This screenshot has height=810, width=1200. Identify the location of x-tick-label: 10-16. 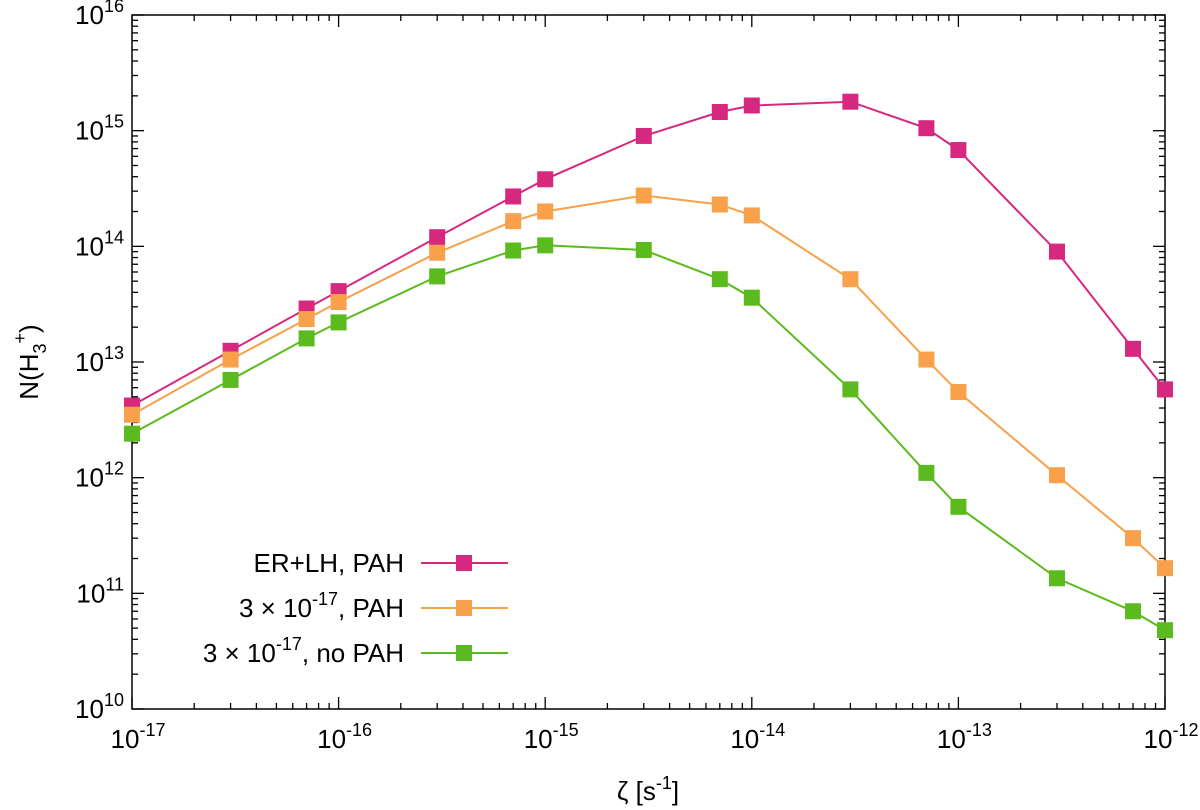
(344, 737).